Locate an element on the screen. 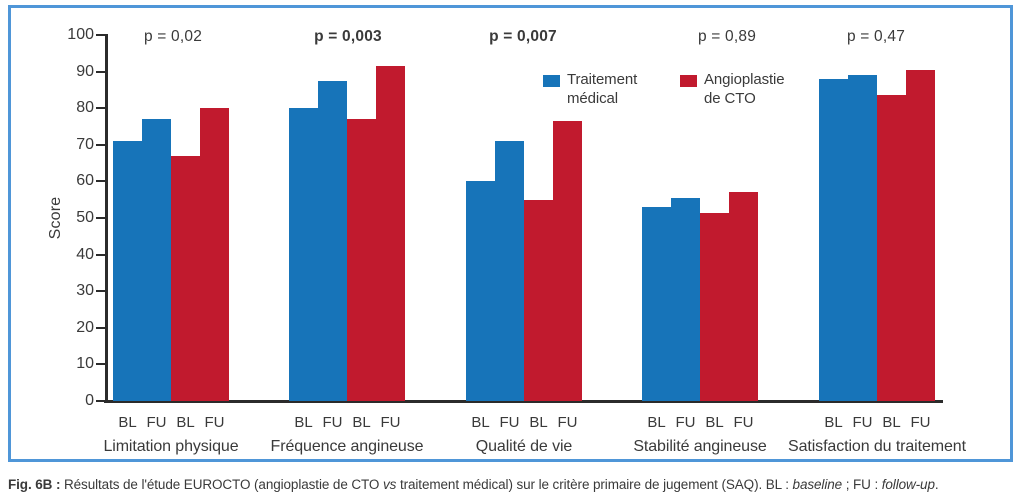 The width and height of the screenshot is (1024, 502). legend-label: Traitement médical is located at coordinates (602, 89).